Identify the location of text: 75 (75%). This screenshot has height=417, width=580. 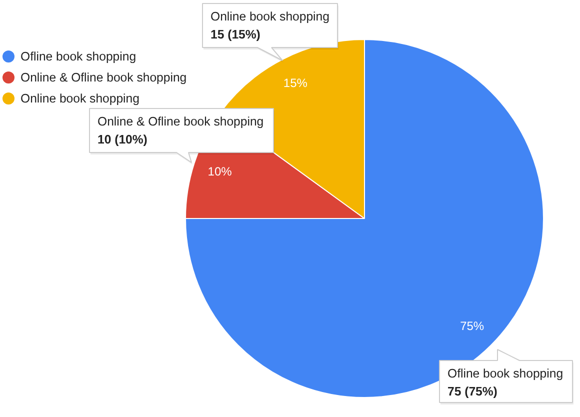
(473, 391).